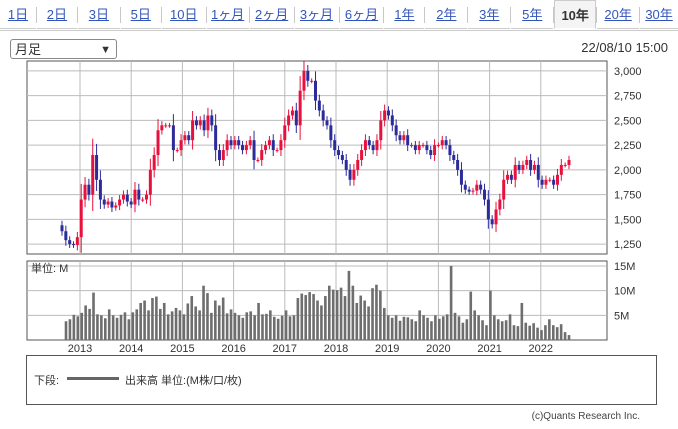 The image size is (678, 429). I want to click on tab-6: 2ヶ月, so click(271, 14).